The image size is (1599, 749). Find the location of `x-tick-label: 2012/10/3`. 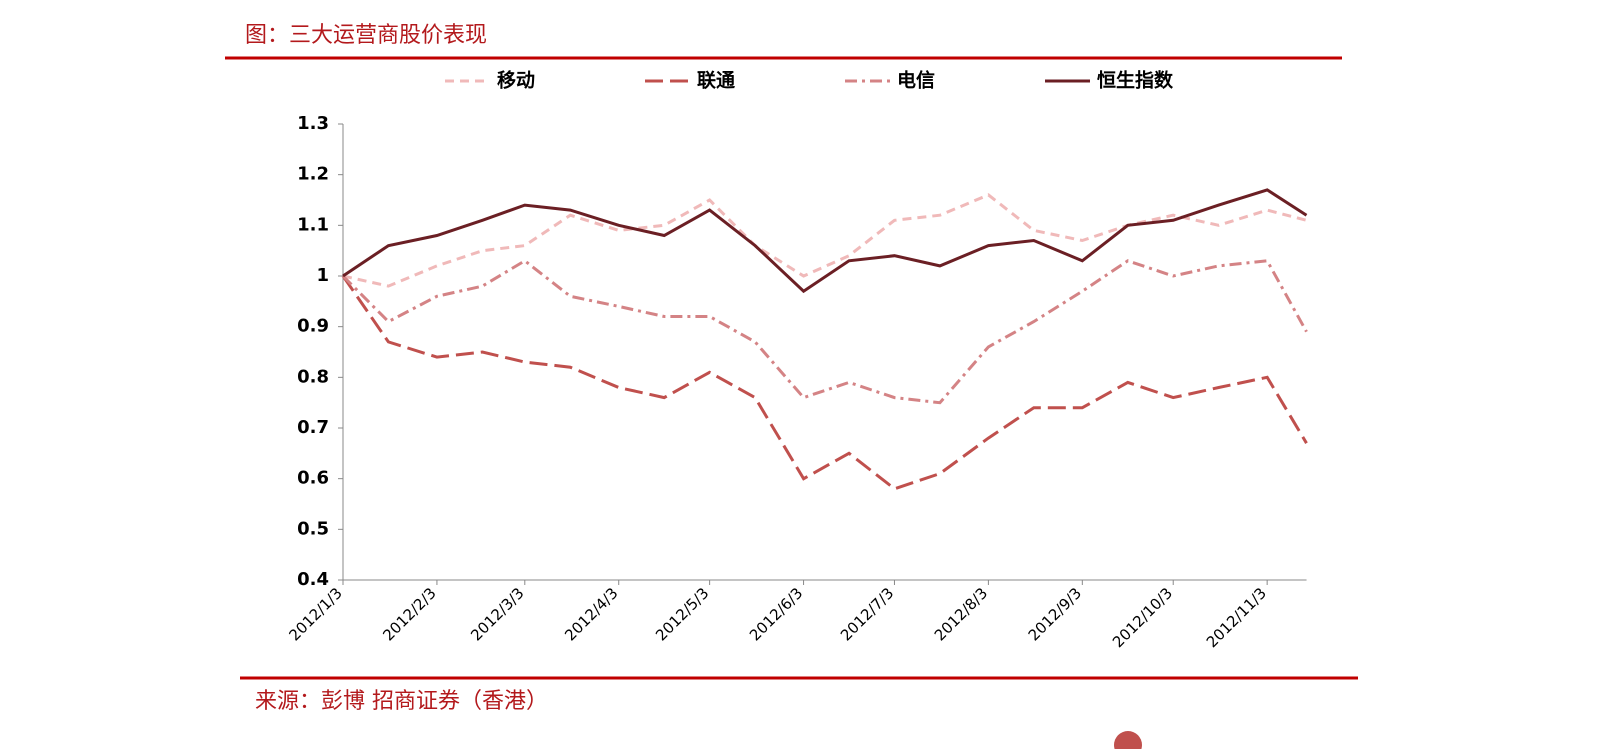

x-tick-label: 2012/10/3 is located at coordinates (1142, 617).